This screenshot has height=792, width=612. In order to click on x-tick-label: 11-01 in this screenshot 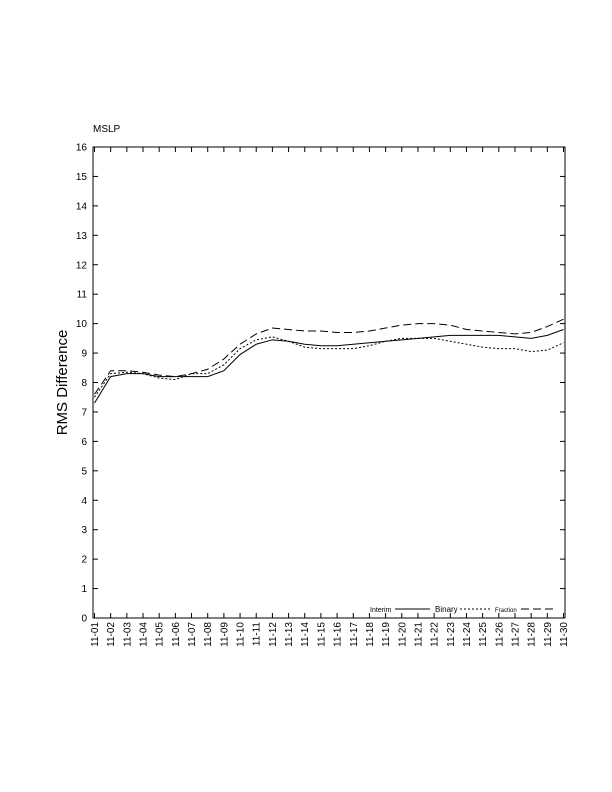, I will do `click(95, 634)`.